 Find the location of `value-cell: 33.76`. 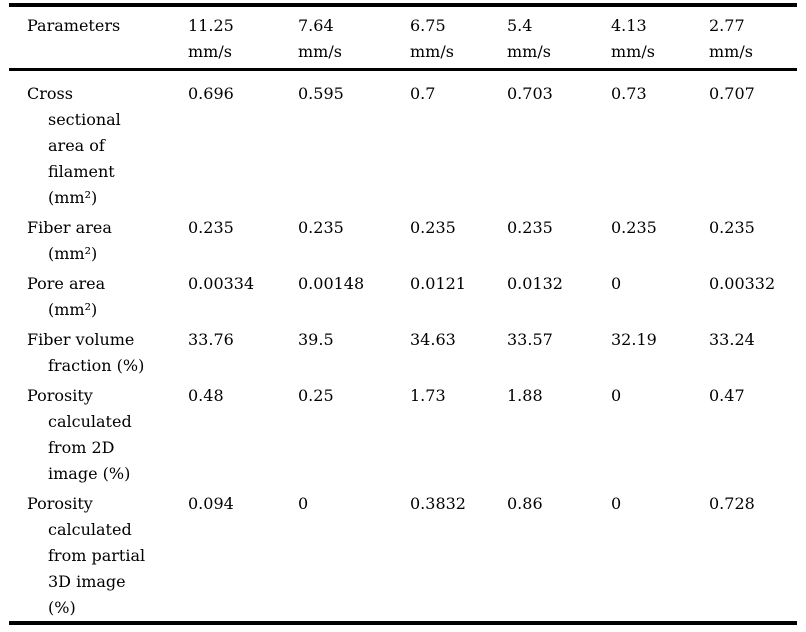

value-cell: 33.76 is located at coordinates (211, 339).